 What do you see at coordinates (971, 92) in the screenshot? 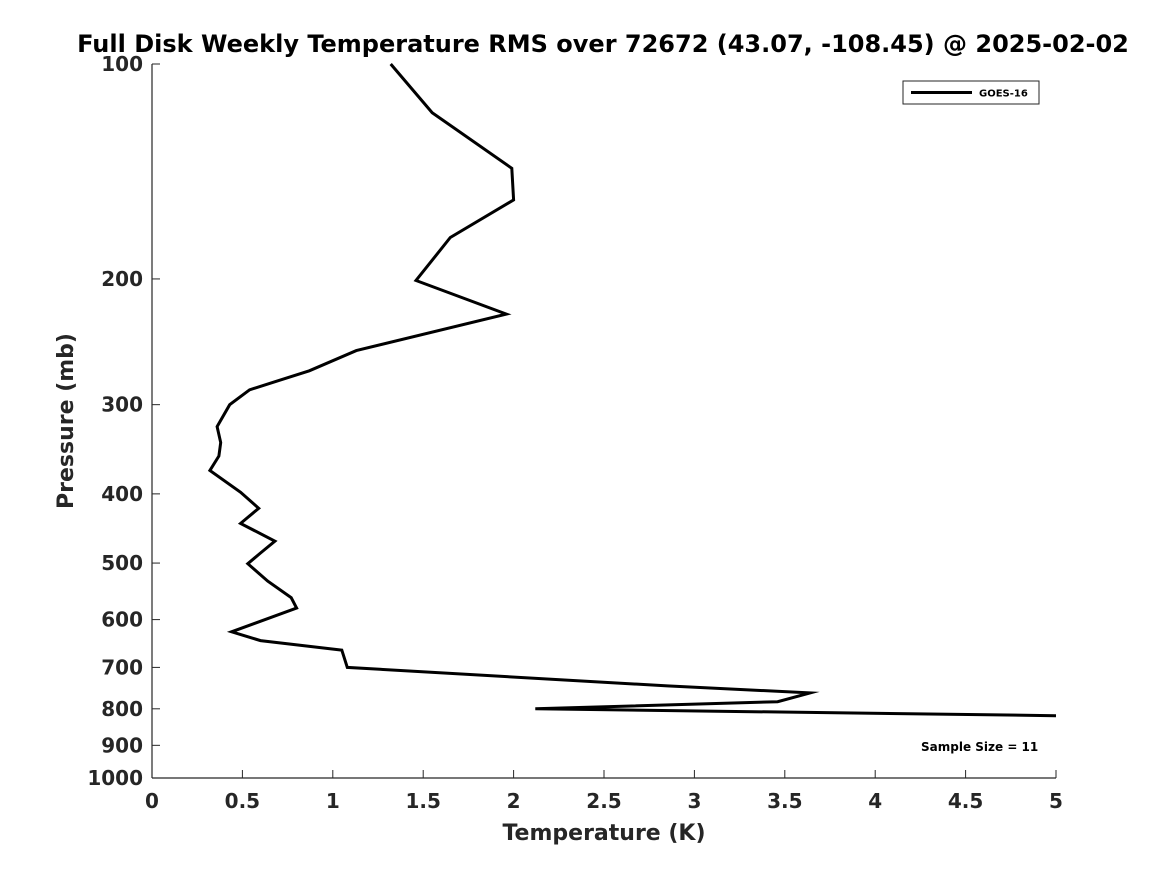
I see `legend: GOES-16` at bounding box center [971, 92].